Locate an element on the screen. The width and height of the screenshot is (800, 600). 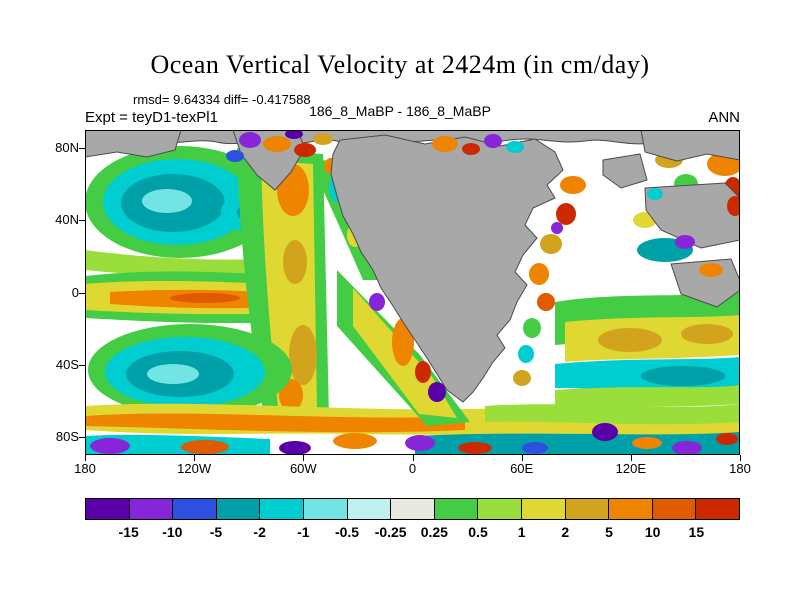
x-tick-label: 0 is located at coordinates (412, 468).